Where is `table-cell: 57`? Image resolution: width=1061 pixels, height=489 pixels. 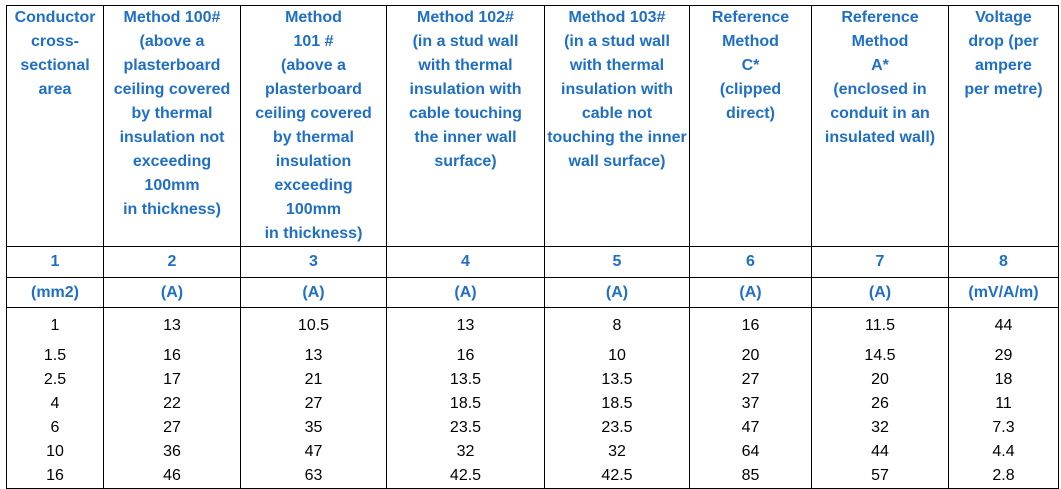 table-cell: 57 is located at coordinates (880, 476).